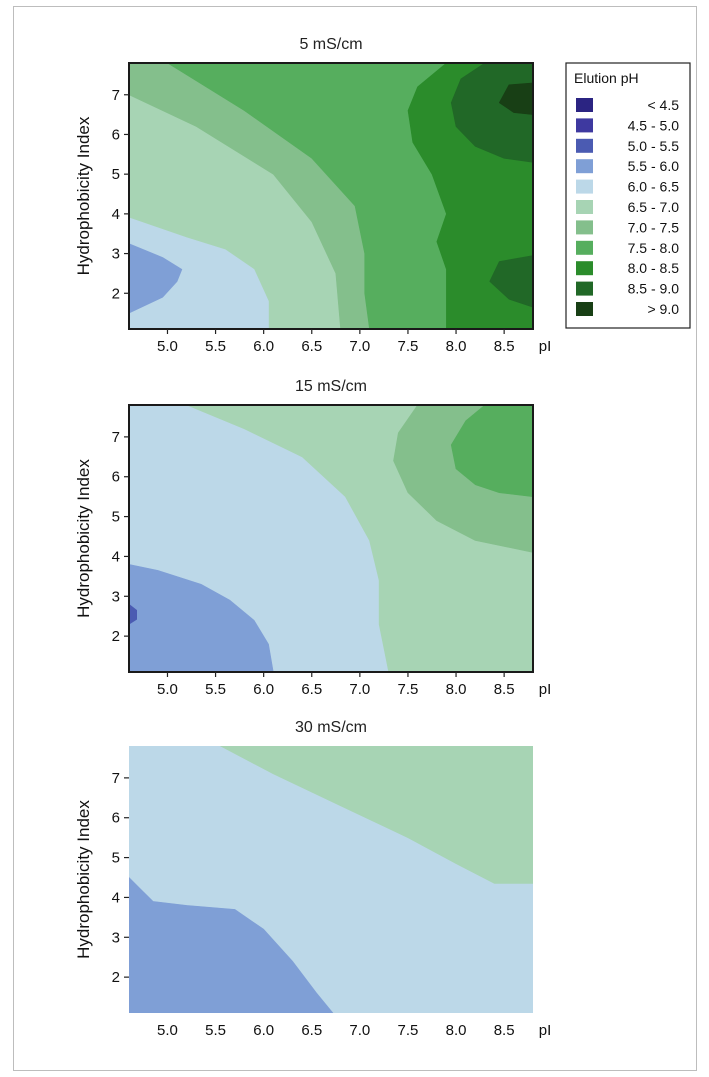 The height and width of the screenshot is (1077, 709). Describe the element at coordinates (654, 268) in the screenshot. I see `legend-label: 8.0 - 8.5` at that location.